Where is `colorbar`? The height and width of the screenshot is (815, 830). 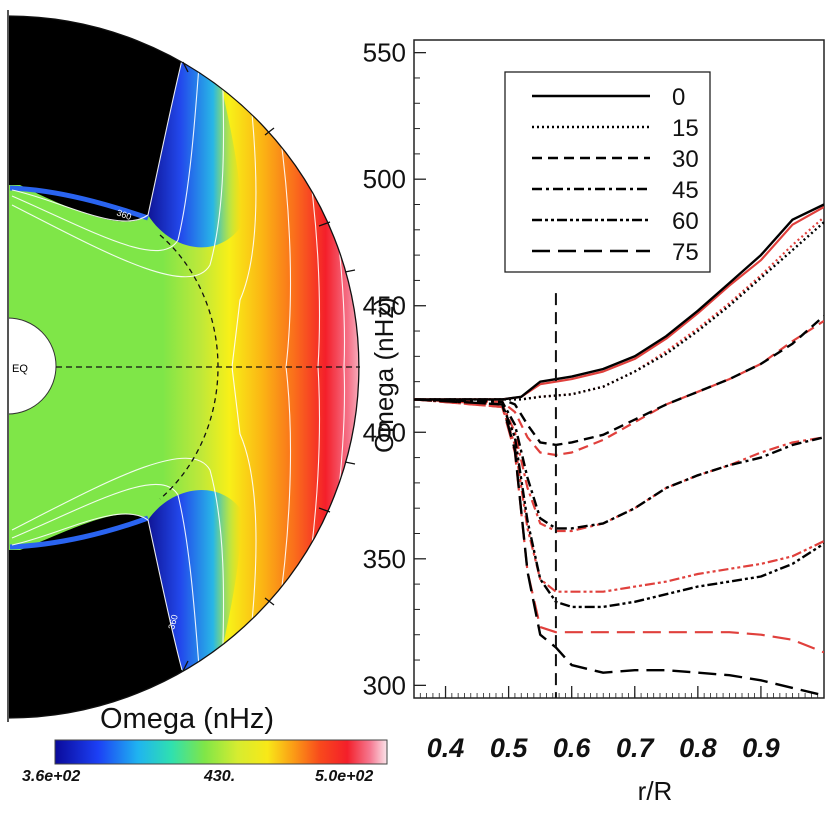
colorbar is located at coordinates (221, 752).